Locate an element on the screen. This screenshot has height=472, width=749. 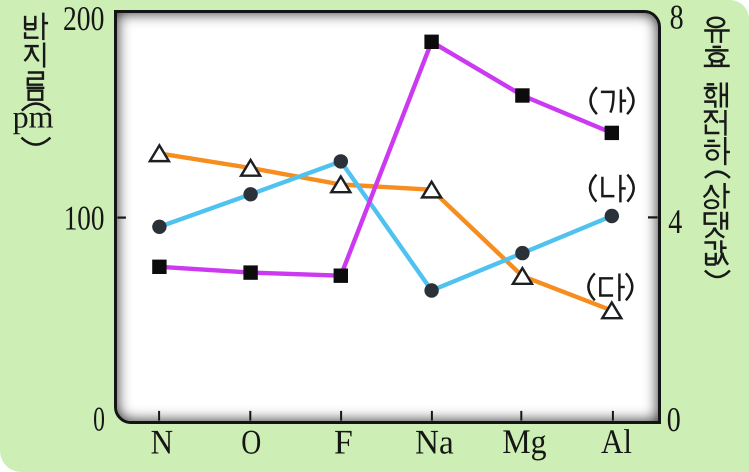
svg-text: F is located at coordinates (343, 442).